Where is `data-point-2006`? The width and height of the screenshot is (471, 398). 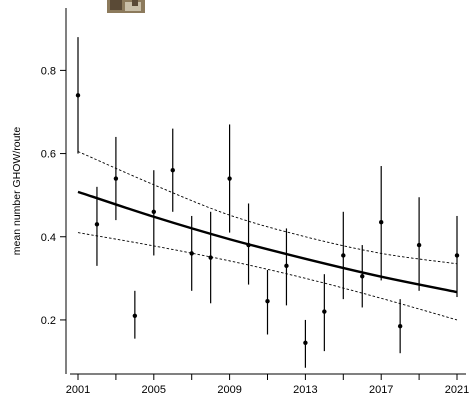 data-point-2006 is located at coordinates (172, 170).